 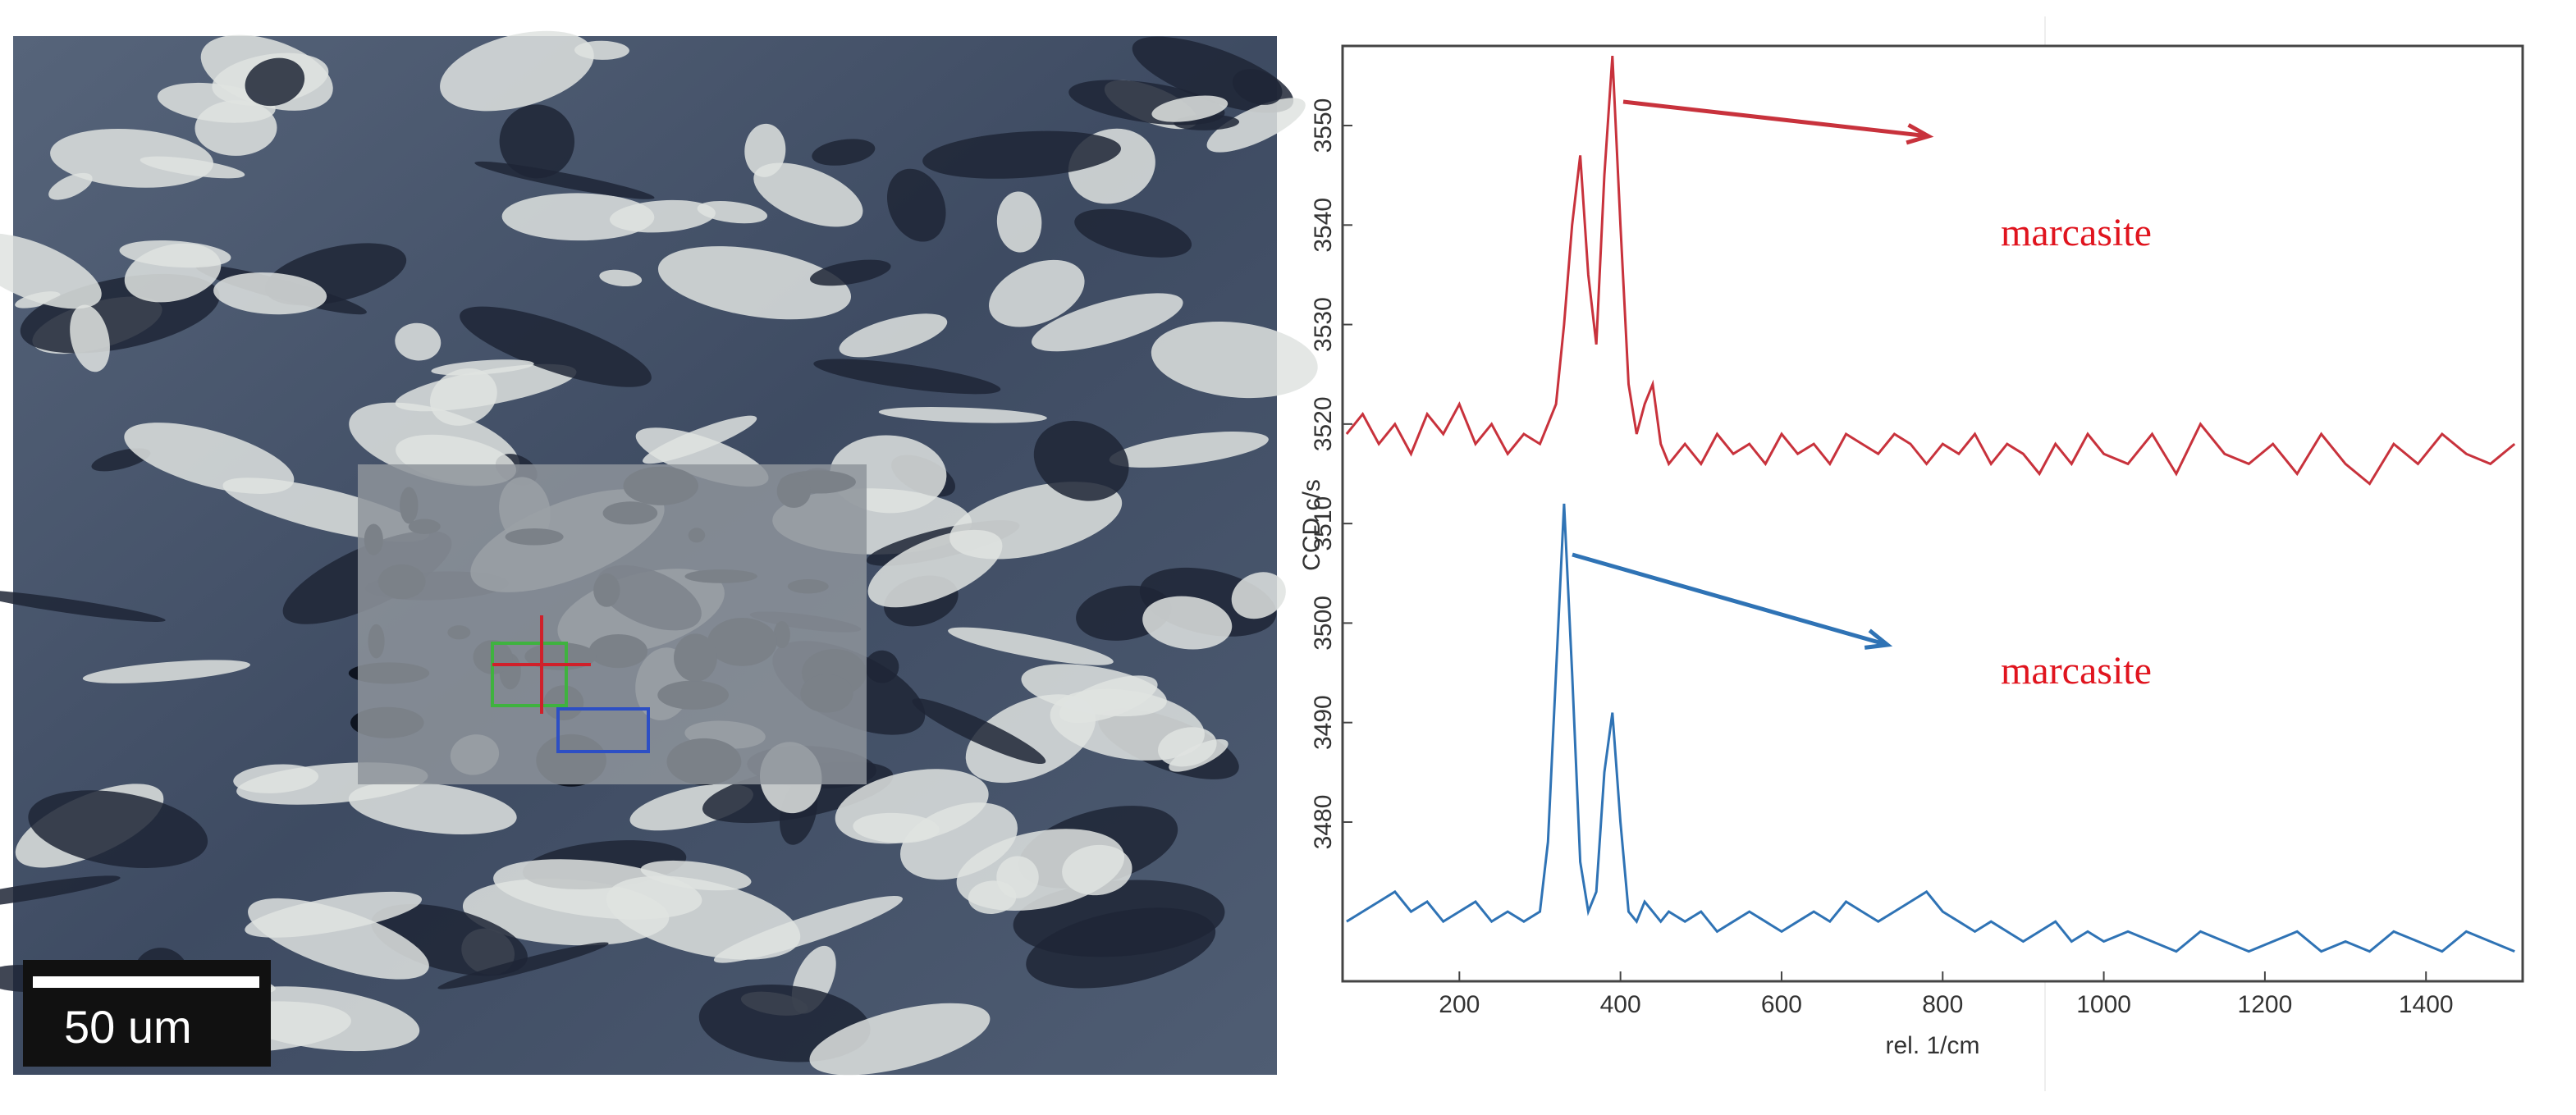 I want to click on x-tick-label: 800, so click(x=1942, y=1005).